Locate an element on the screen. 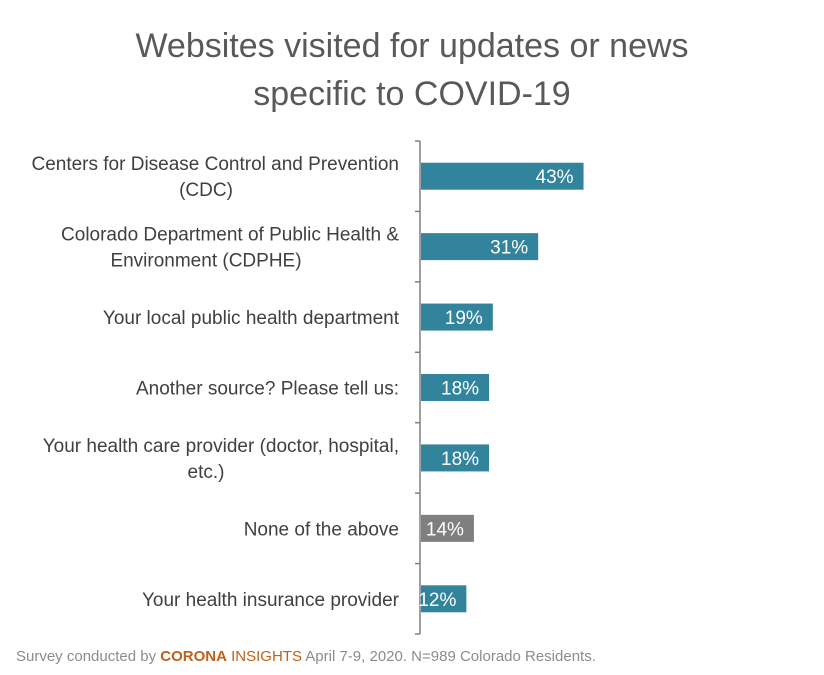  category-label: Your health insurance provider is located at coordinates (271, 600).